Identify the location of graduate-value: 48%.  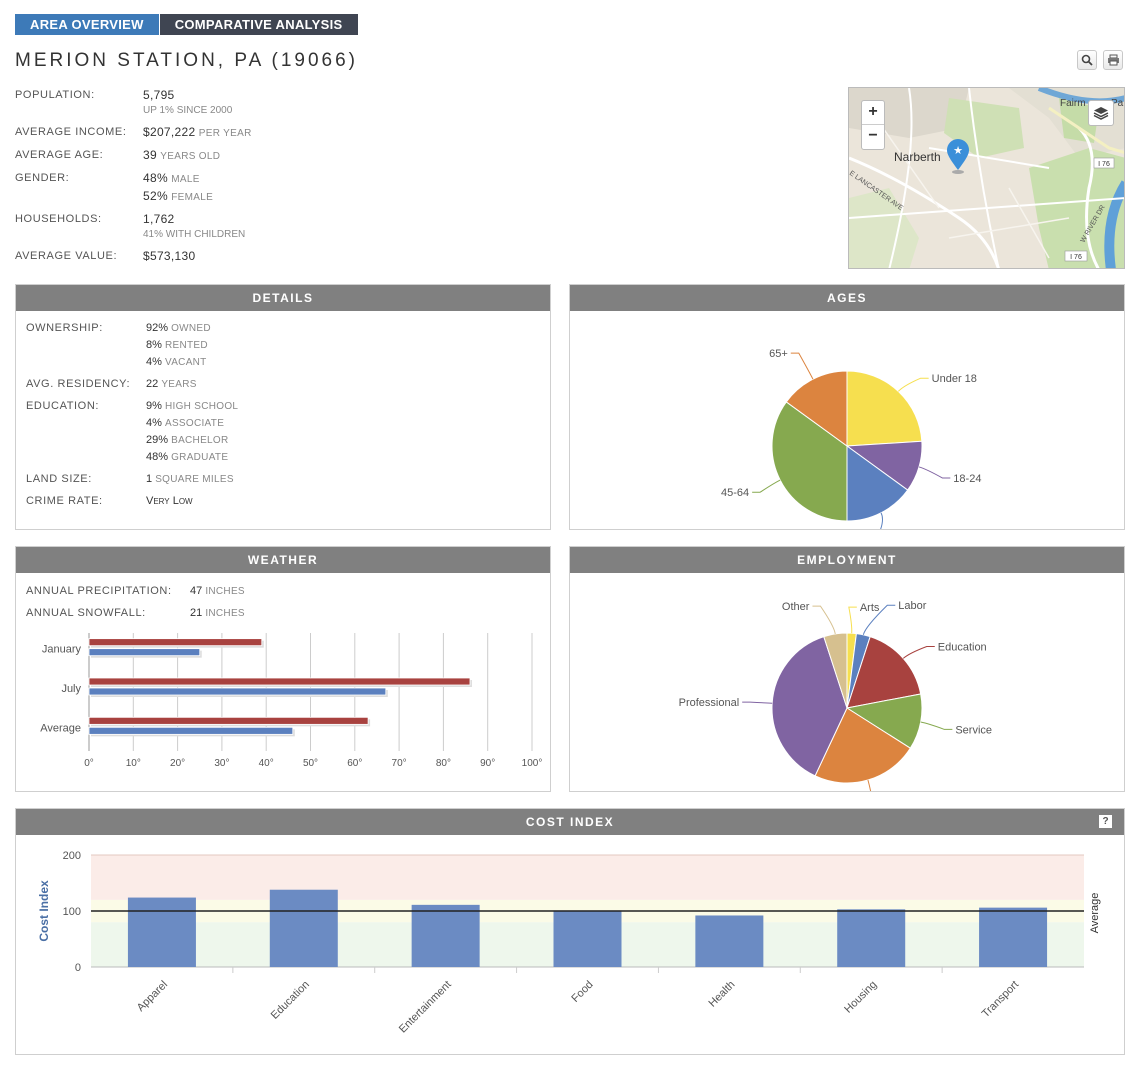
(157, 457).